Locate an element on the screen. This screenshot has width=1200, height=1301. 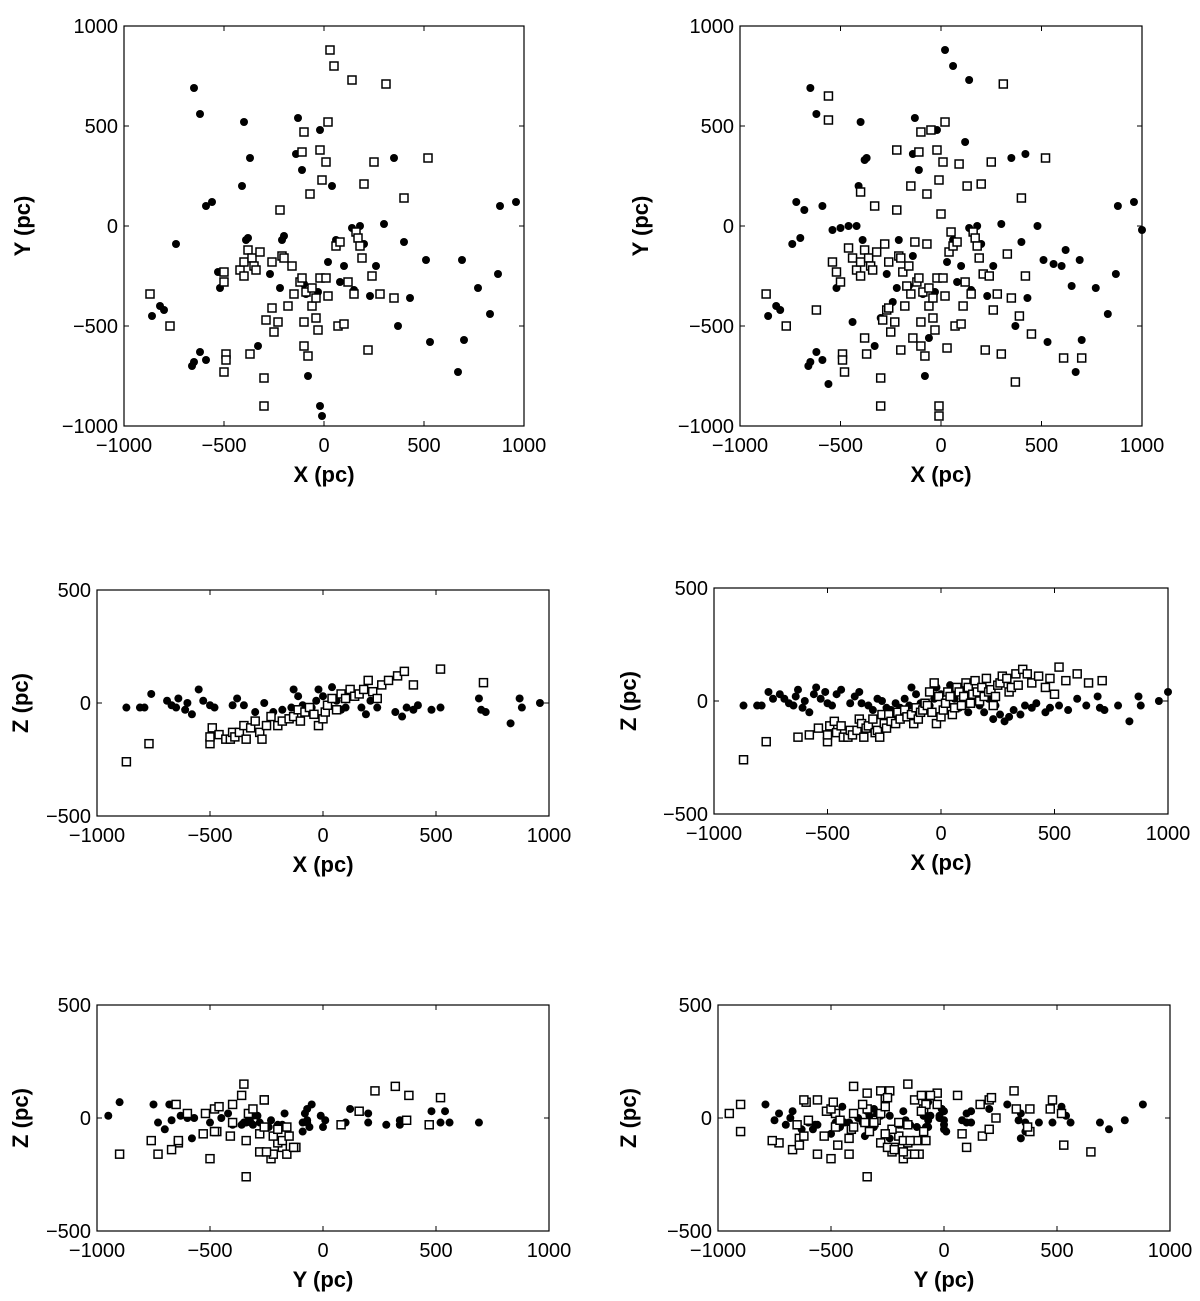
series-filled-circle is located at coordinates (334, 252).